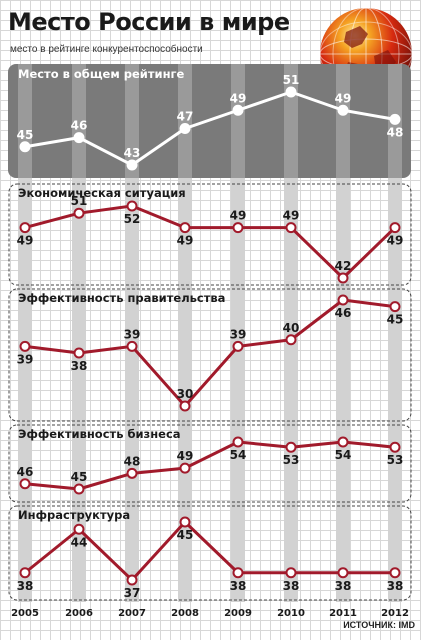  I want to click on data-label: 43, so click(132, 153).